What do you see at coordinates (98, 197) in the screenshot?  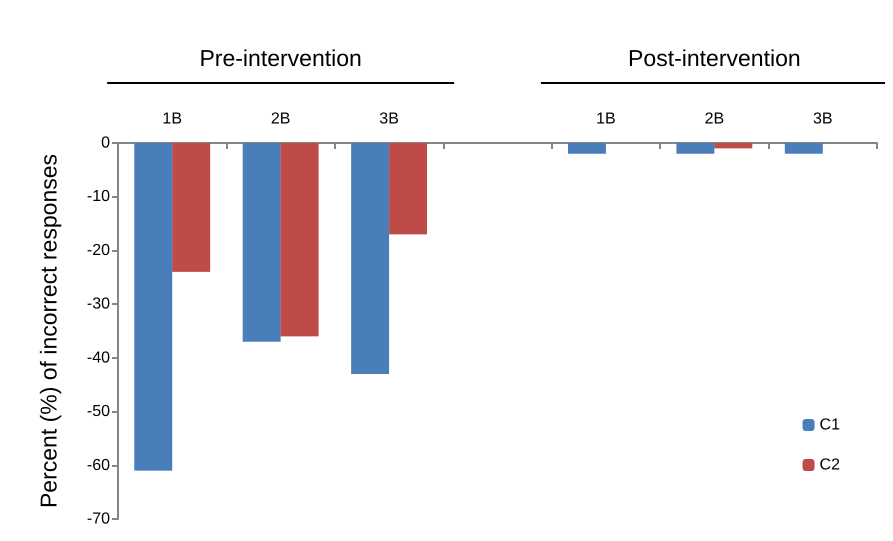 I see `y-tick-label: -10` at bounding box center [98, 197].